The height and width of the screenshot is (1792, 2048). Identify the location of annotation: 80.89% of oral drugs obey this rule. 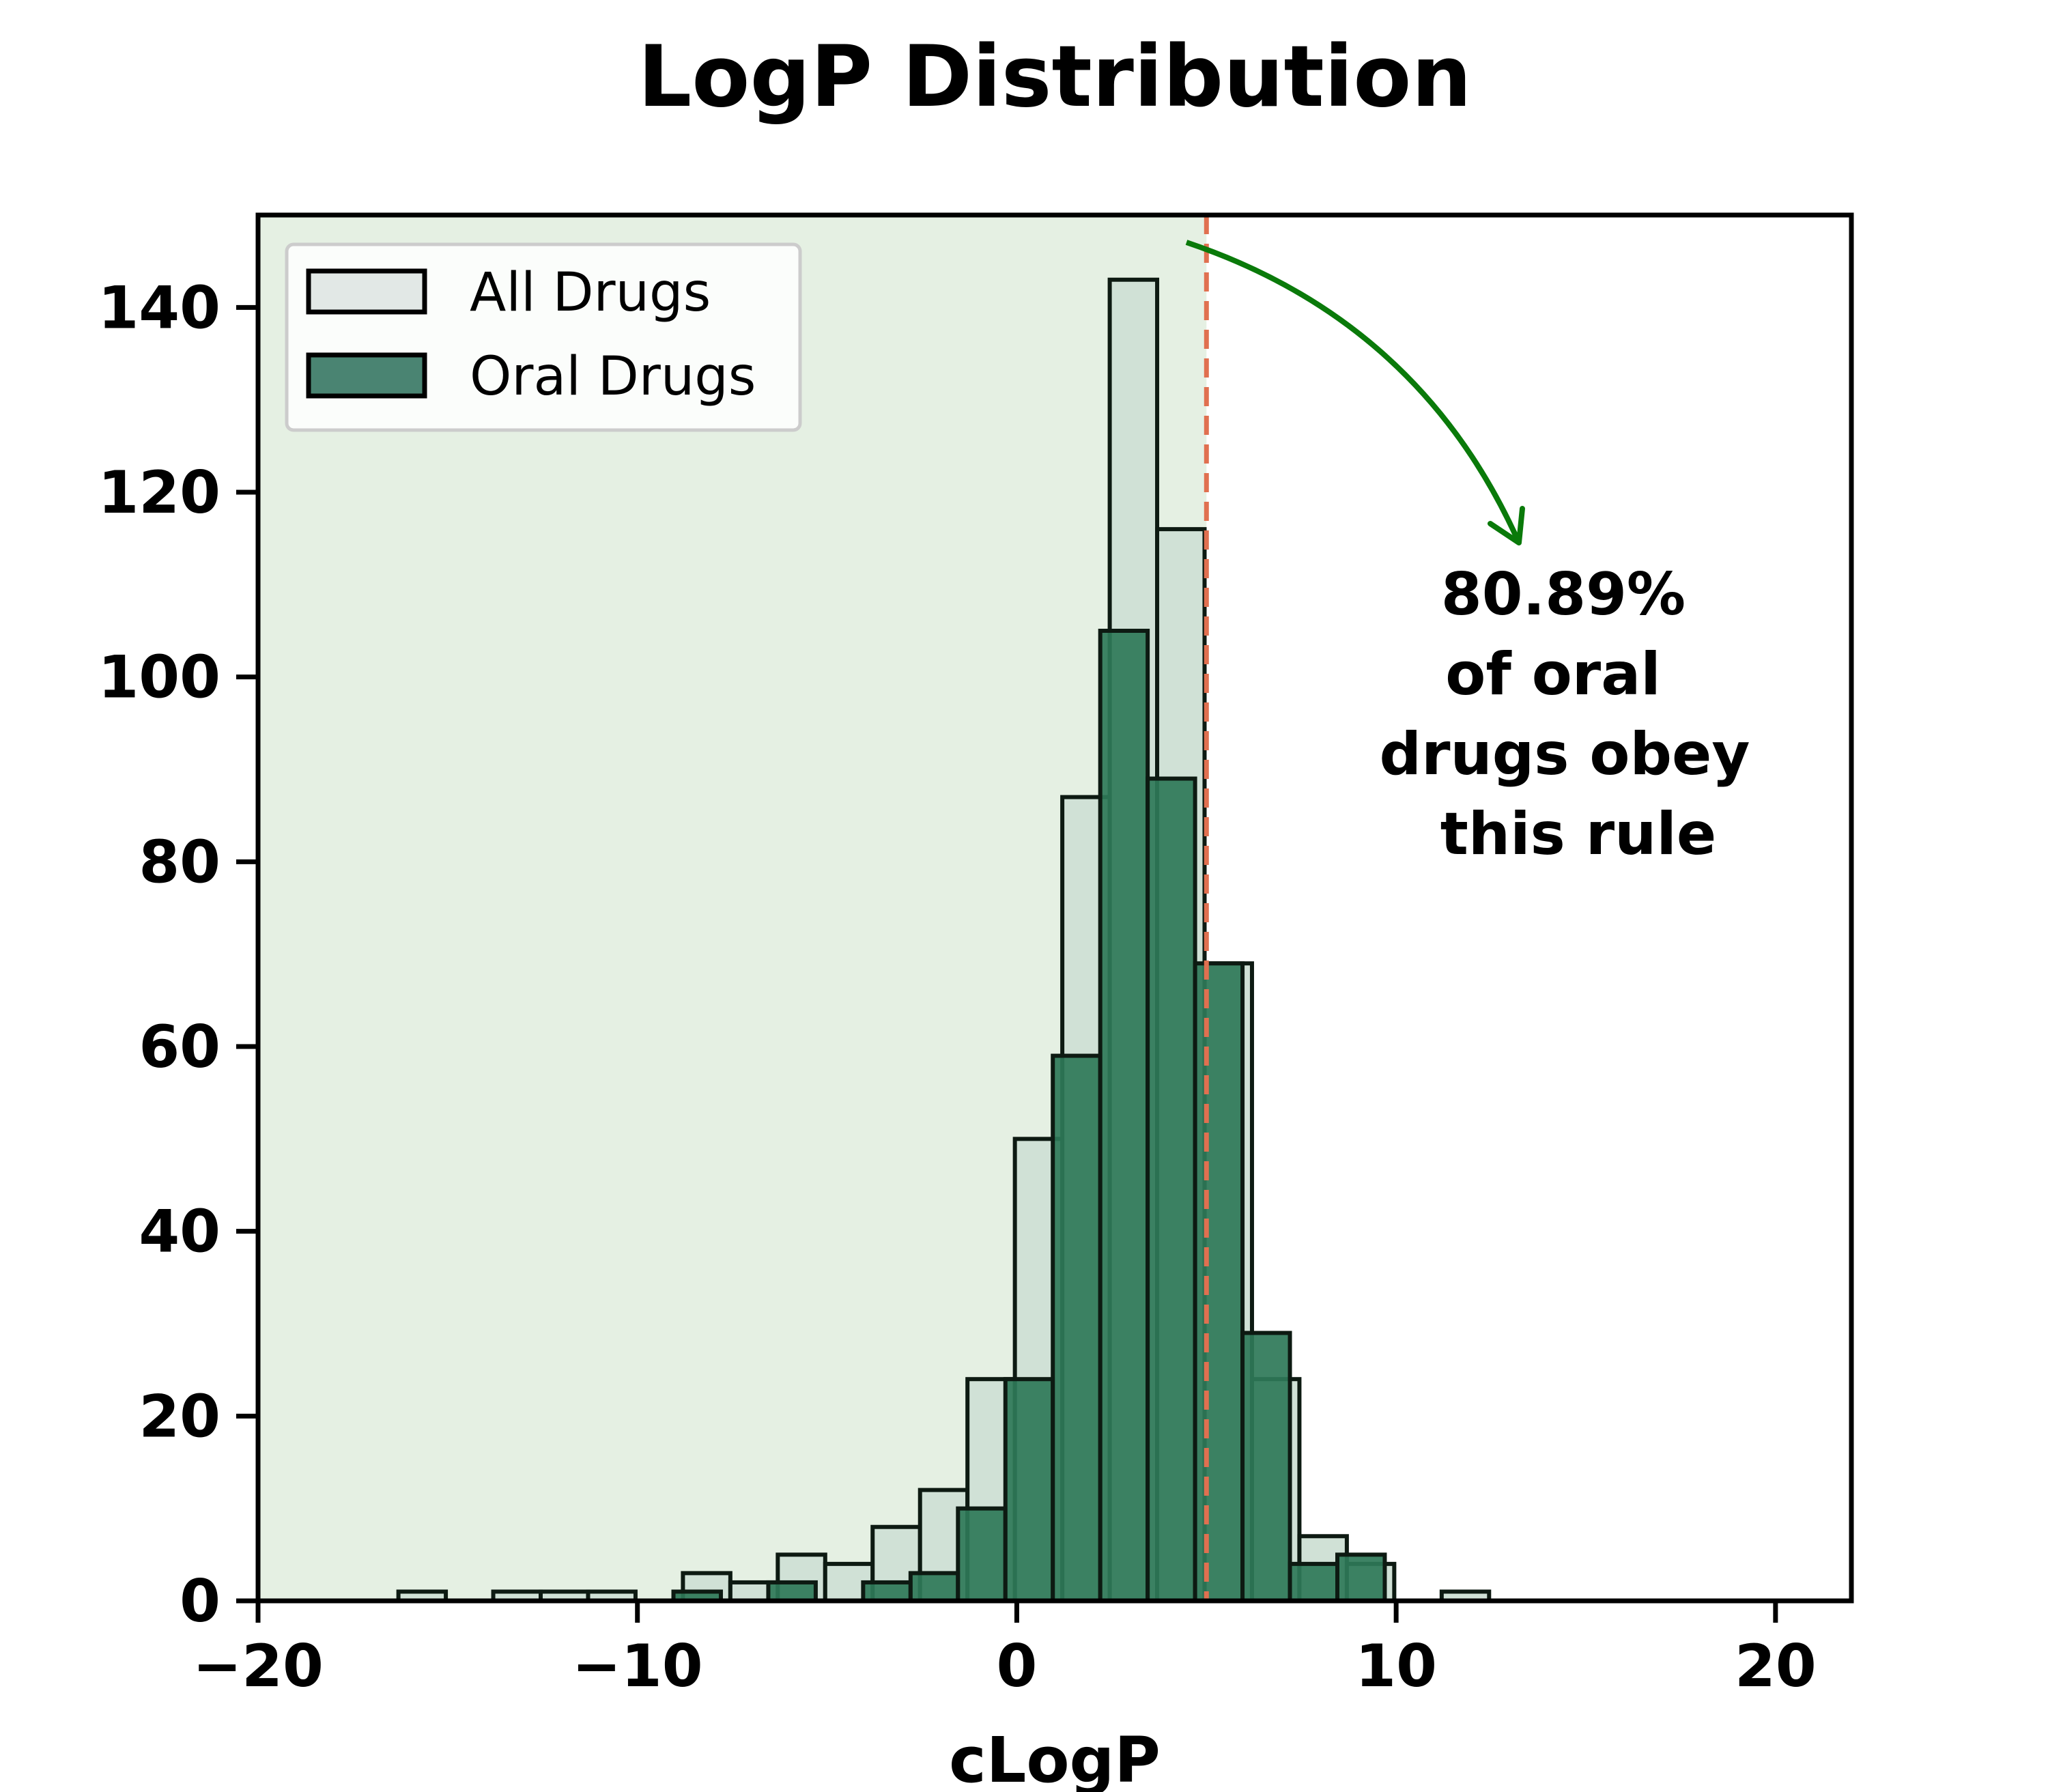
(1467, 554).